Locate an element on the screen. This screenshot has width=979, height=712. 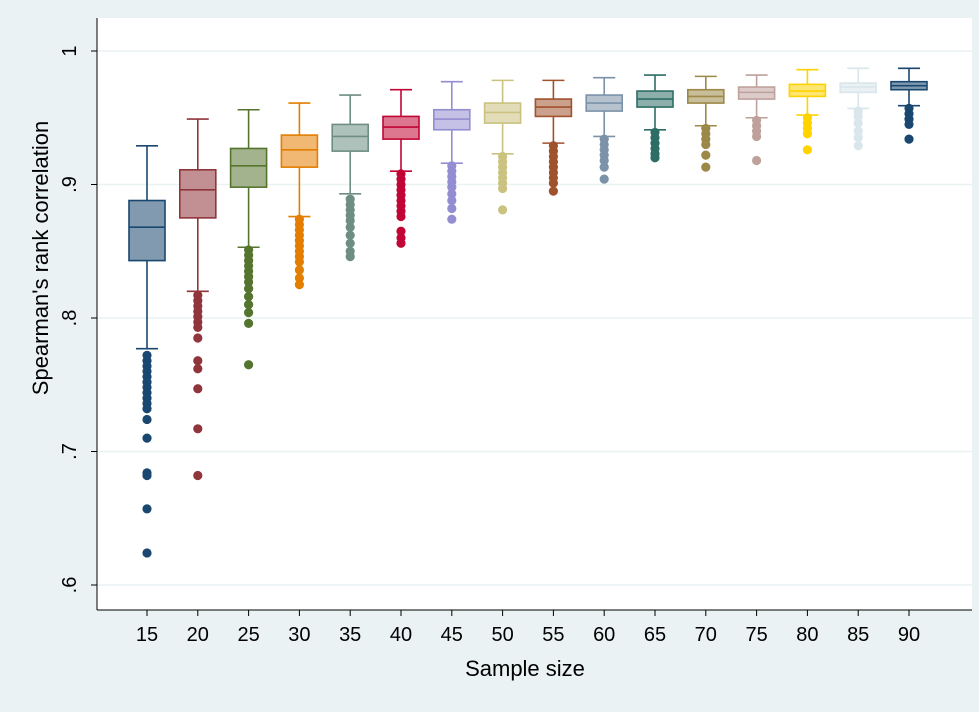
y-tick-label-4: 1 is located at coordinates (70, 50).